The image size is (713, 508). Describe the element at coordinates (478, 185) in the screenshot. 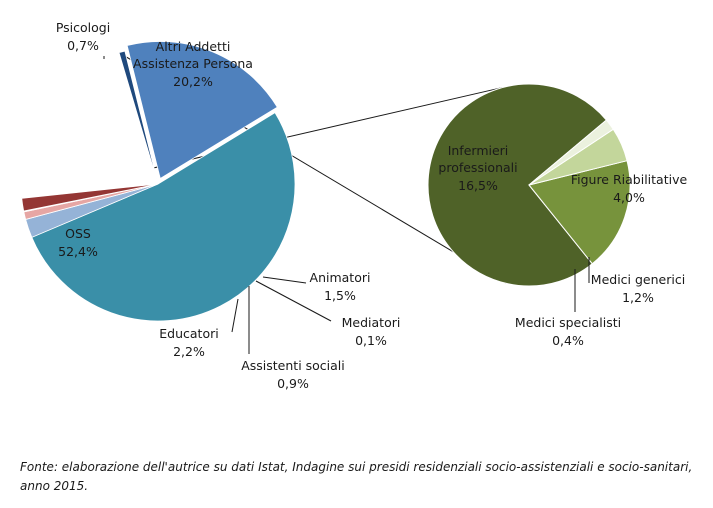

I see `slice-value-infermieri-professionali: 16,5%` at that location.